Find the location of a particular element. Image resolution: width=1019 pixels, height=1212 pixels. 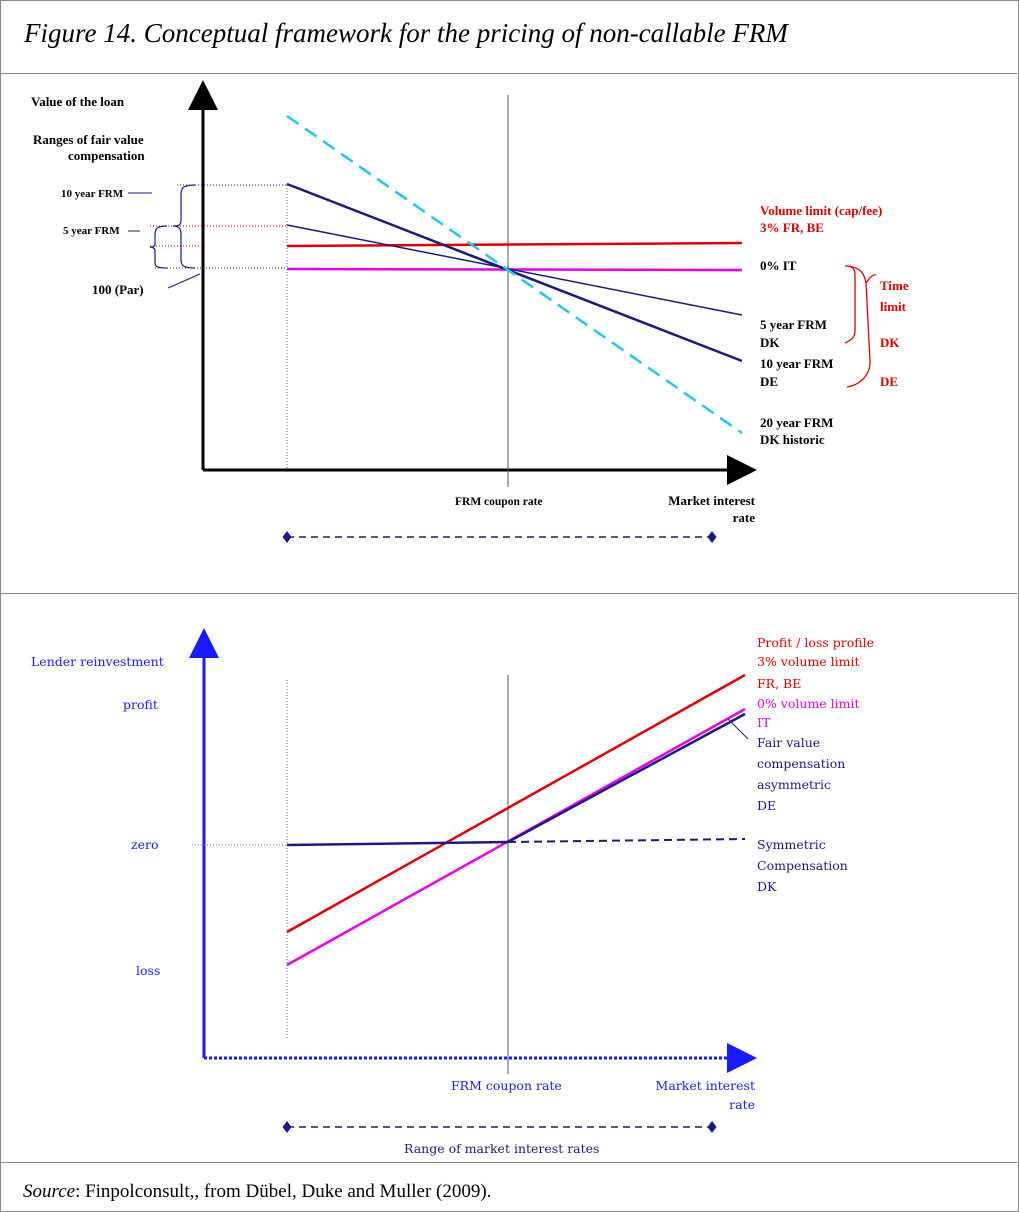

line-5y-frm is located at coordinates (514, 270).